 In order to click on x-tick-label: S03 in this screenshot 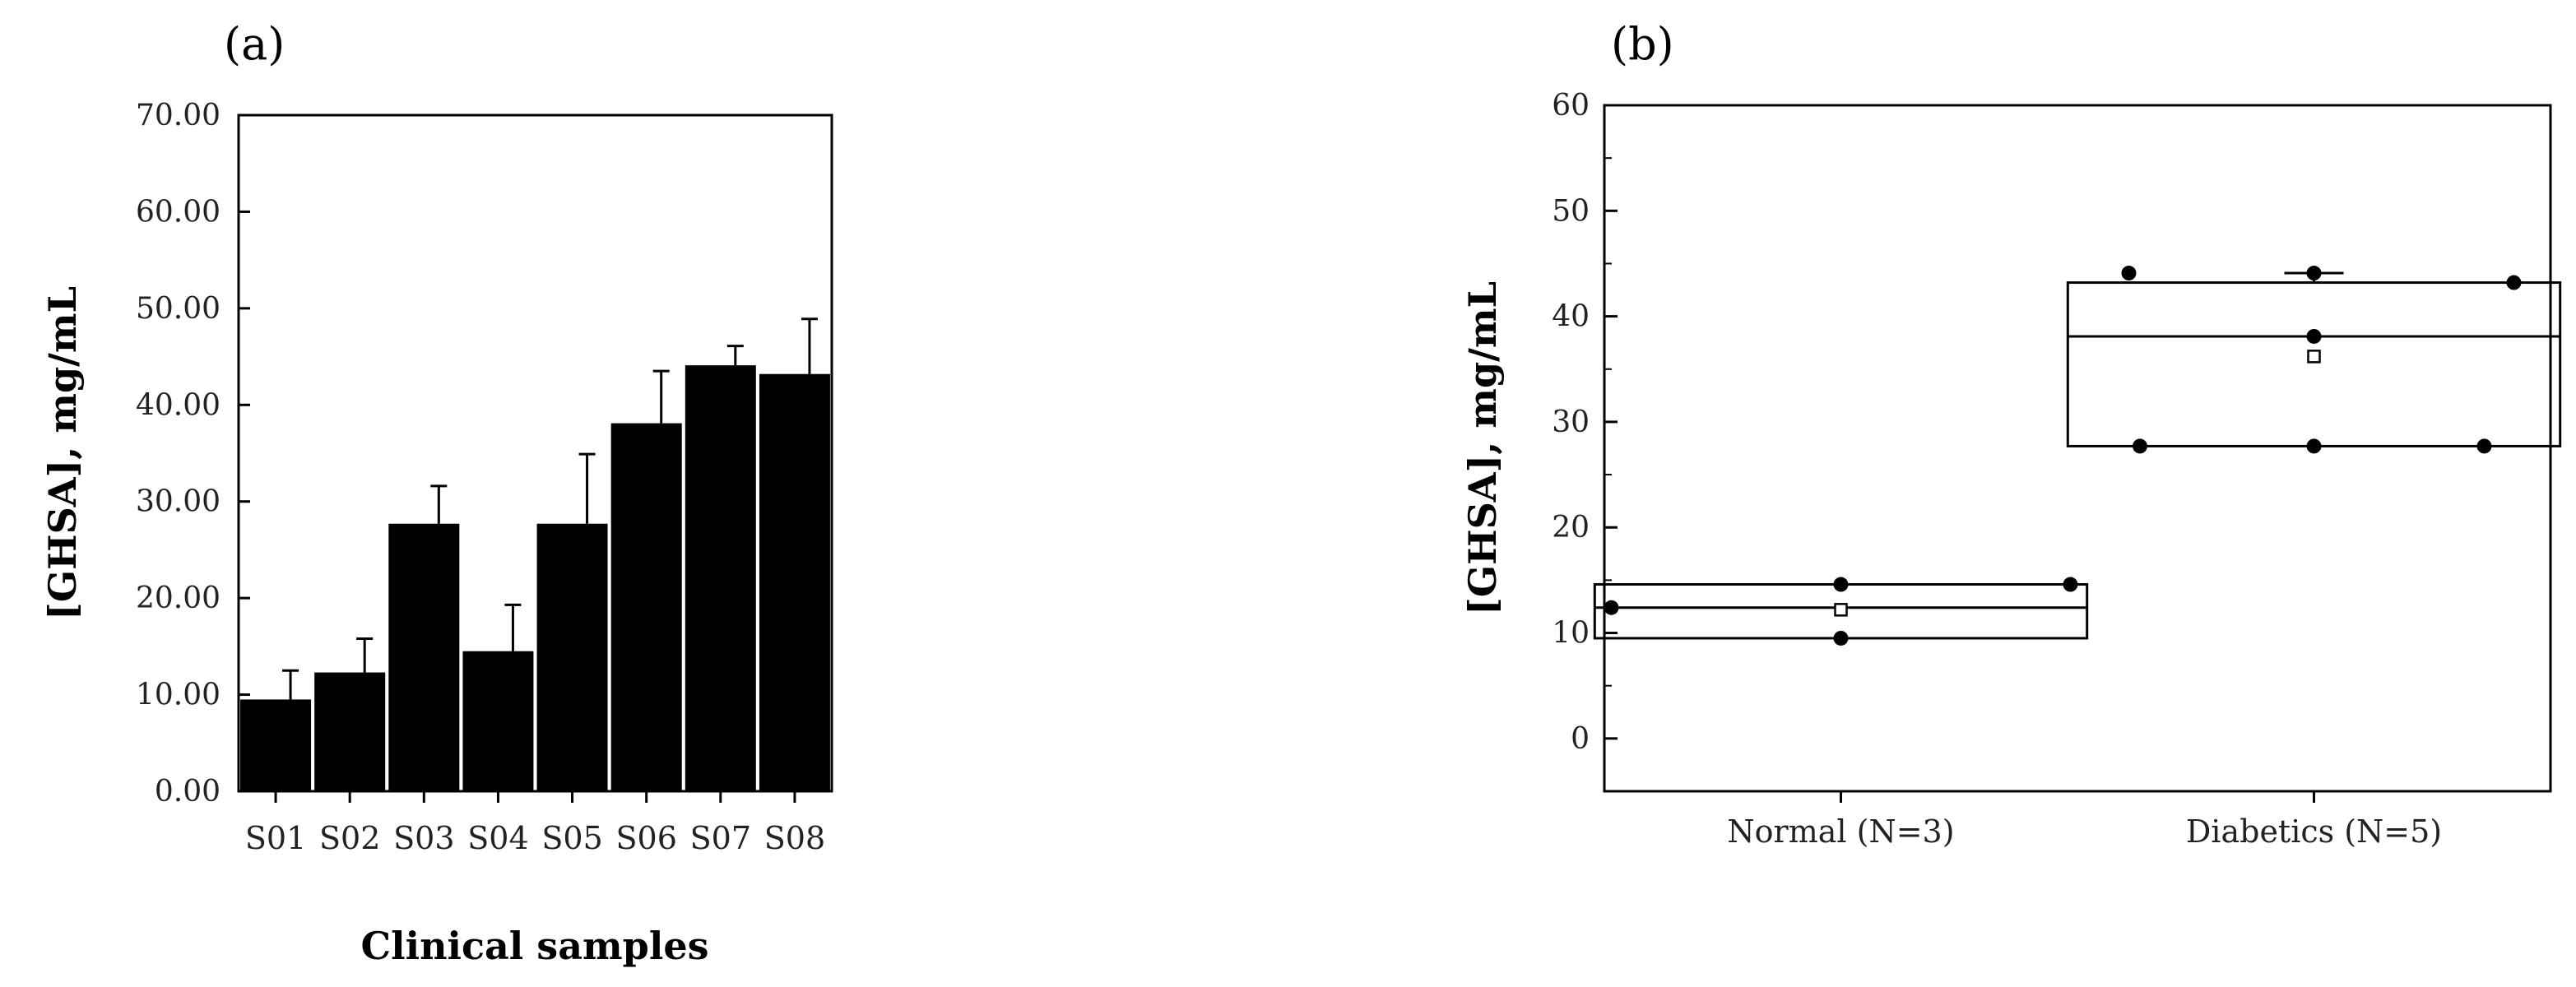, I will do `click(423, 838)`.